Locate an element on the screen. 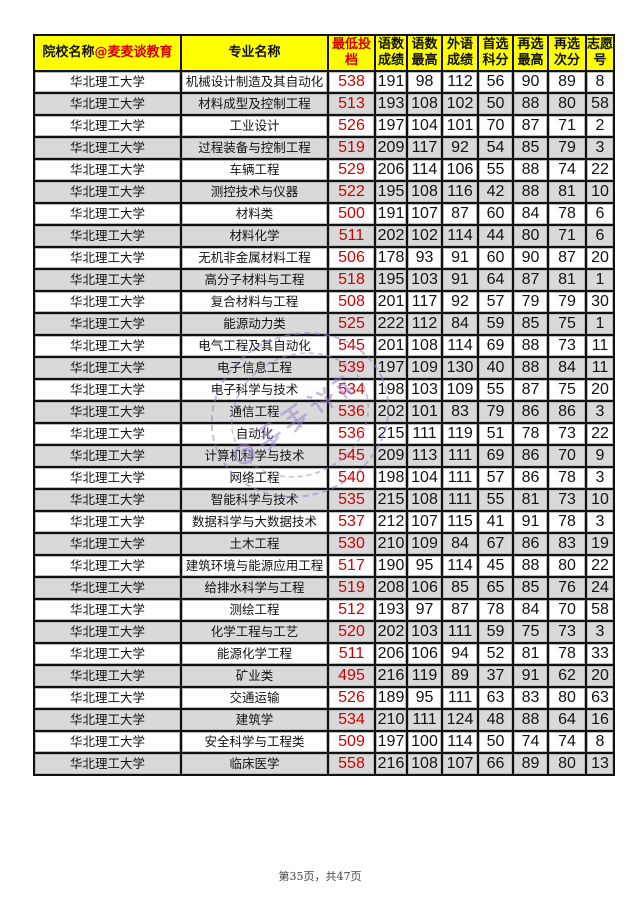 Image resolution: width=640 pixels, height=904 pixels. cell-foreign: 94 is located at coordinates (460, 654).